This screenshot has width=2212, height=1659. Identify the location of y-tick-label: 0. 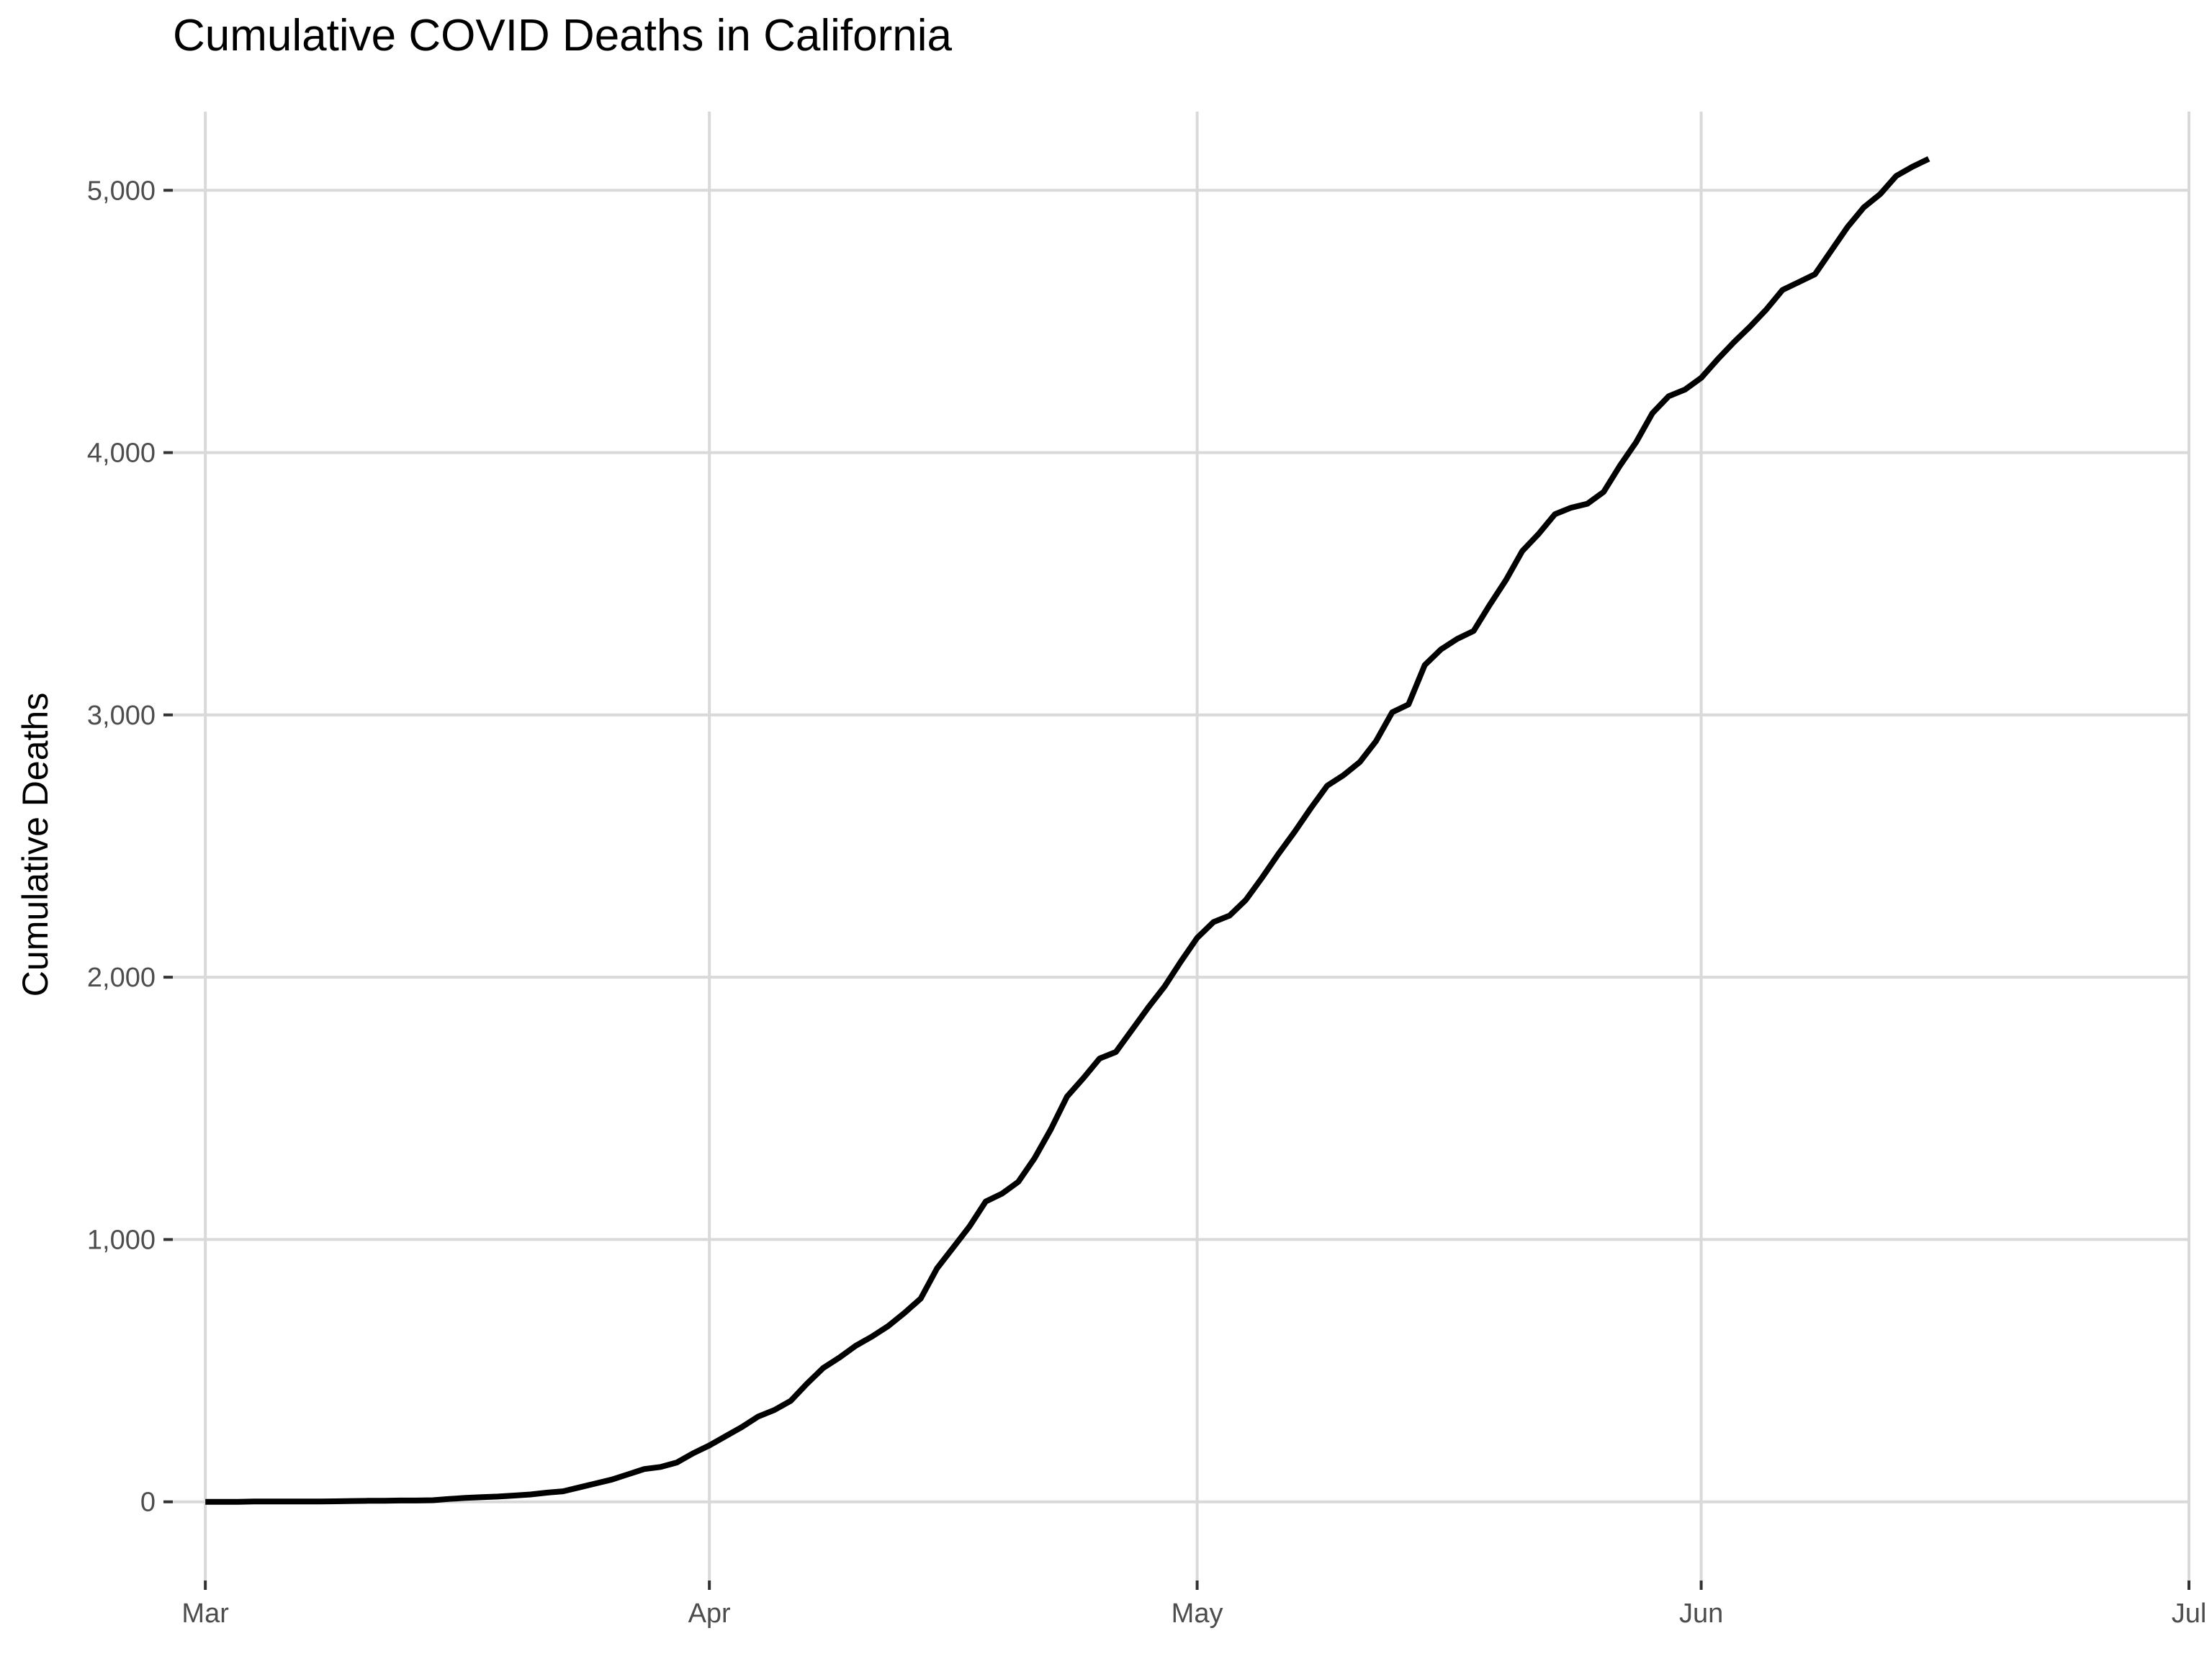
(148, 1503).